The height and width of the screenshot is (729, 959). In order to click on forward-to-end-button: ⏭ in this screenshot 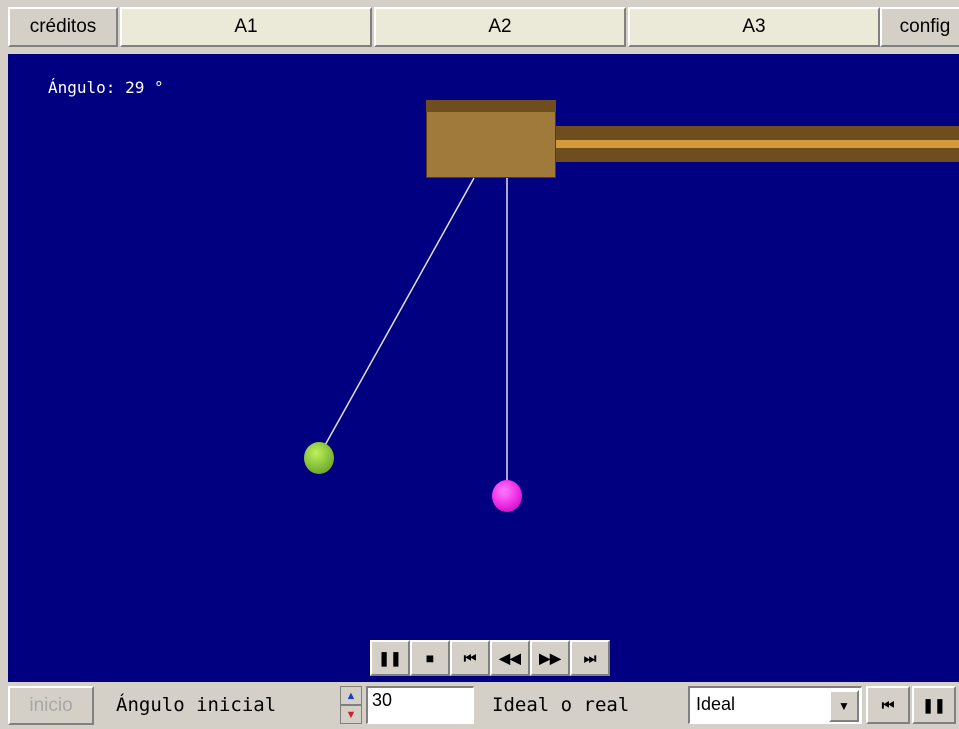, I will do `click(590, 658)`.